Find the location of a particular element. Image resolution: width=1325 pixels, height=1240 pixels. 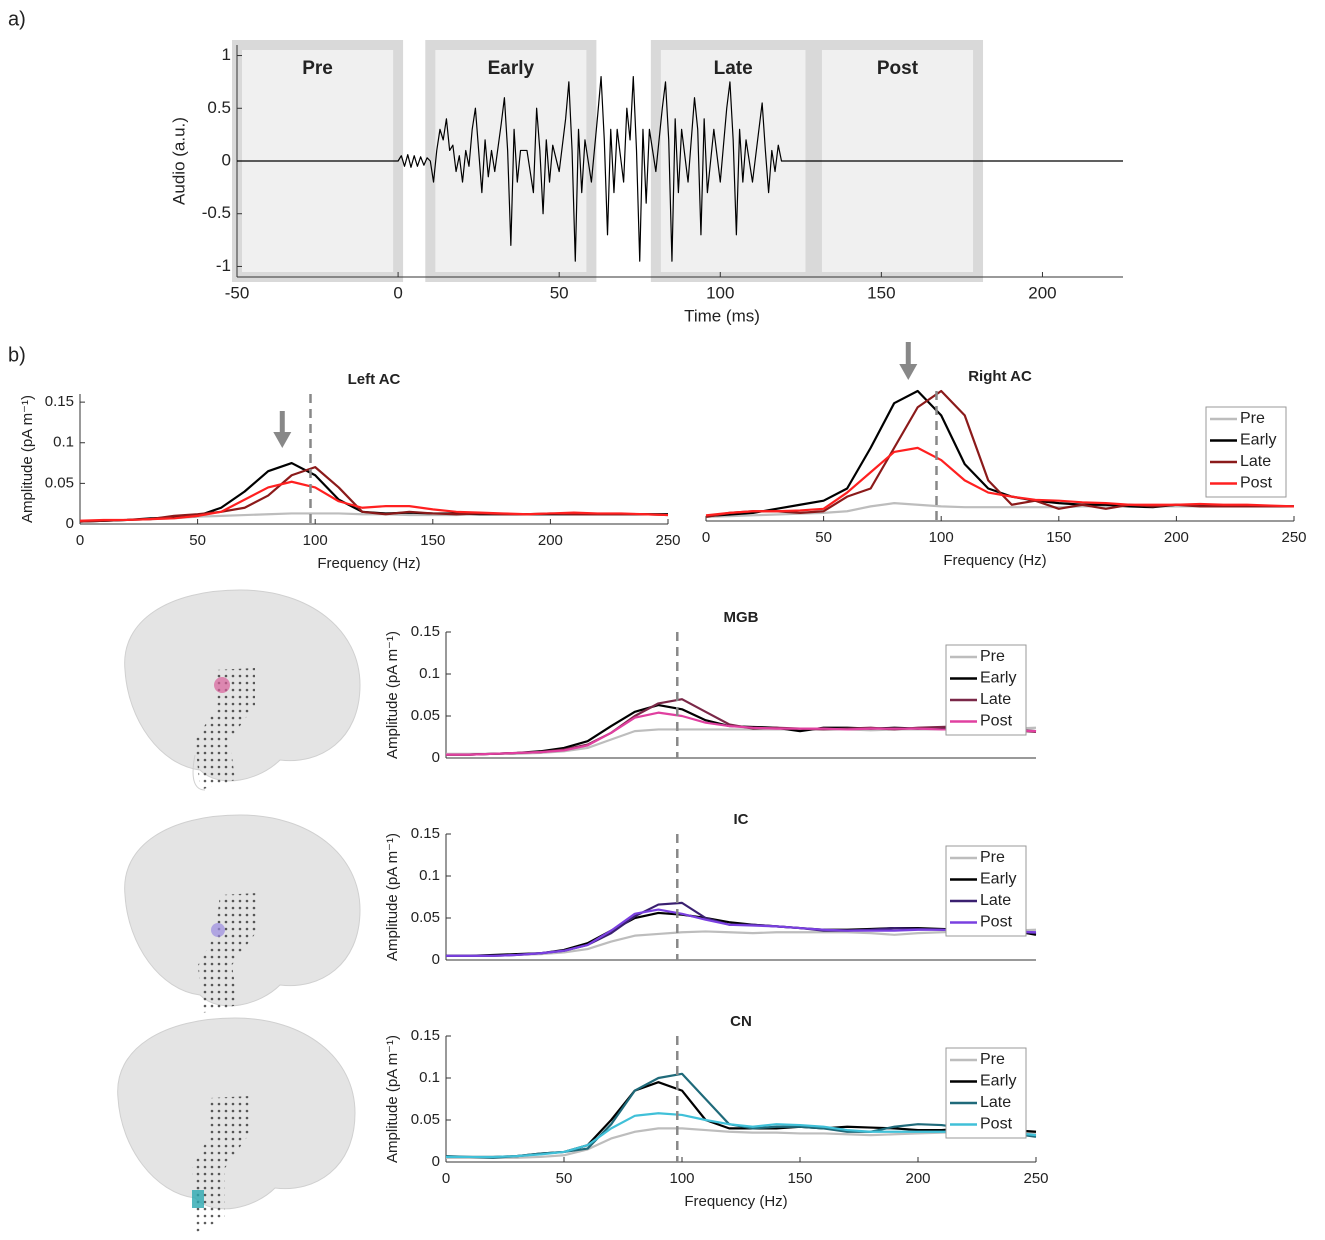

y-tick-label: 1 is located at coordinates (226, 54).